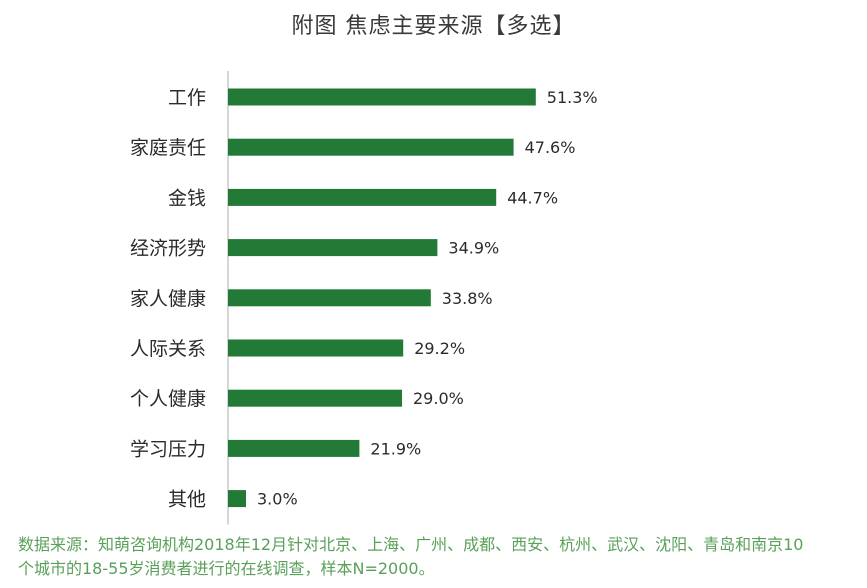 The image size is (867, 588). Describe the element at coordinates (168, 399) in the screenshot. I see `category-label: 个人健康` at that location.